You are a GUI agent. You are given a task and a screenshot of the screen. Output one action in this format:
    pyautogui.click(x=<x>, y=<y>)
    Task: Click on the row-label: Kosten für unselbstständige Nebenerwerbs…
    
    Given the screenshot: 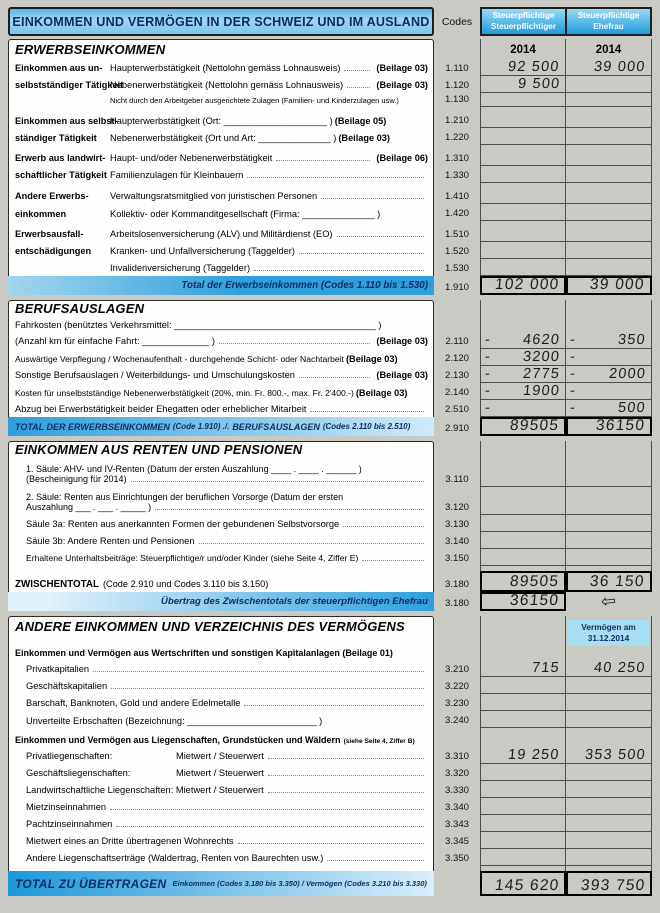 What is the action you would take?
    pyautogui.click(x=184, y=393)
    